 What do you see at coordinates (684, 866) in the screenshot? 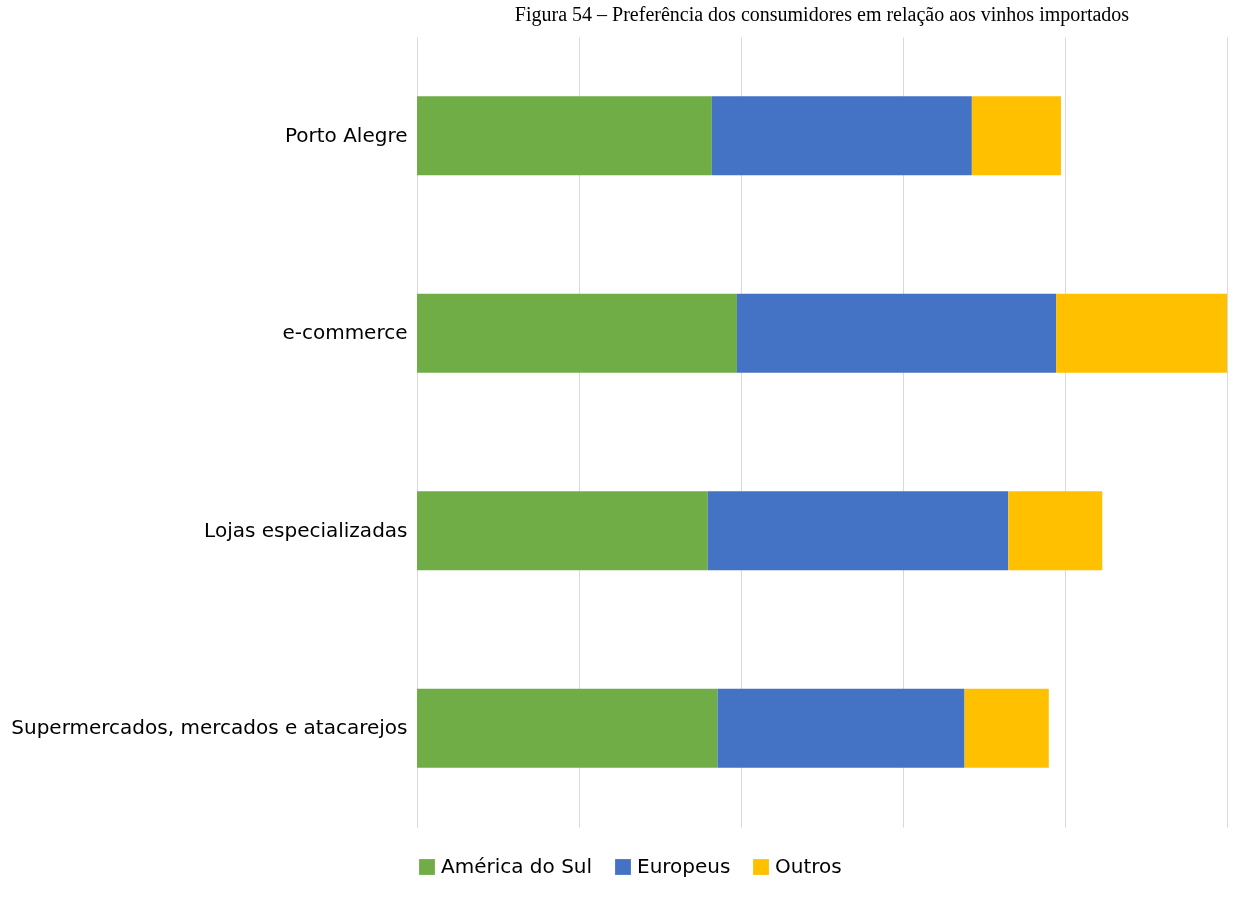
I see `legend-label: Europeus` at bounding box center [684, 866].